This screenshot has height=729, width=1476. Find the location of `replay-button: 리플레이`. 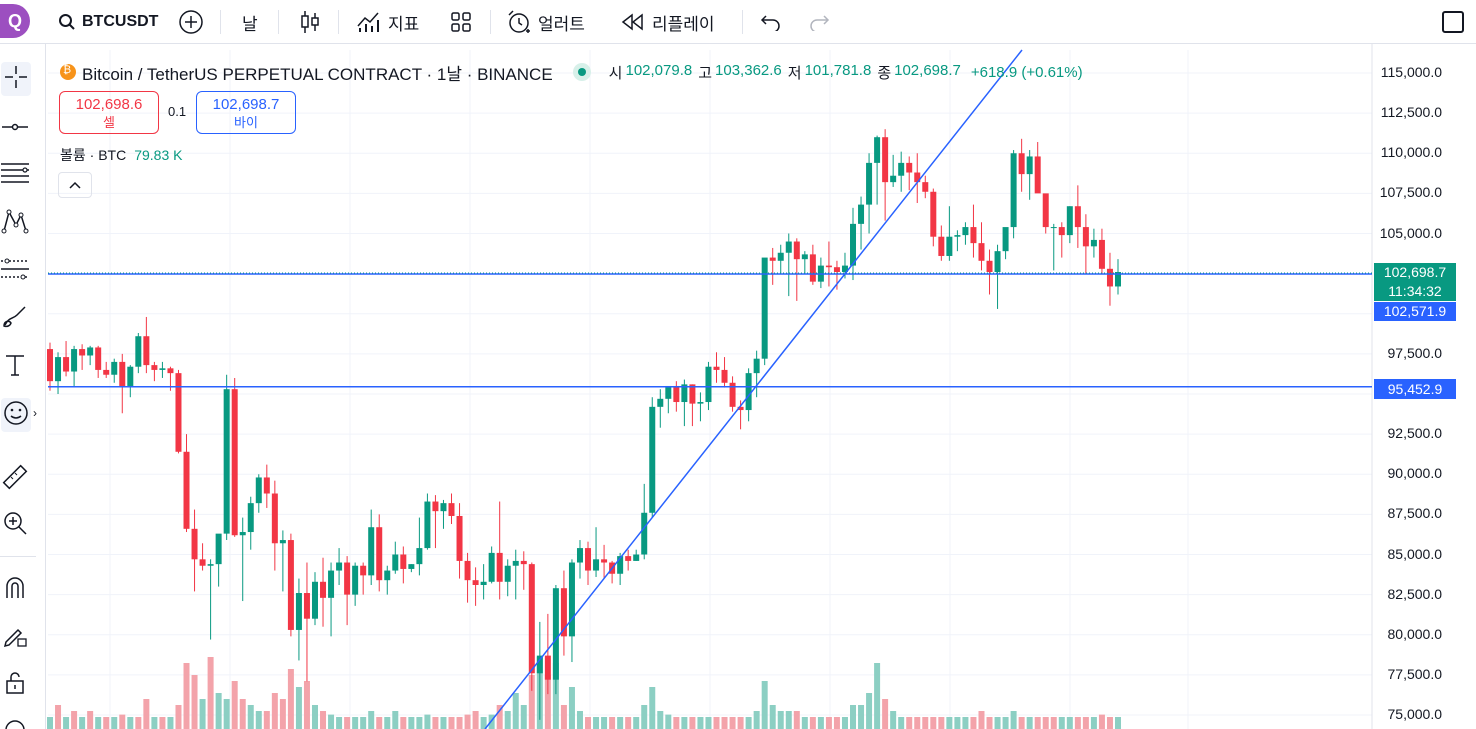

replay-button: 리플레이 is located at coordinates (667, 22).